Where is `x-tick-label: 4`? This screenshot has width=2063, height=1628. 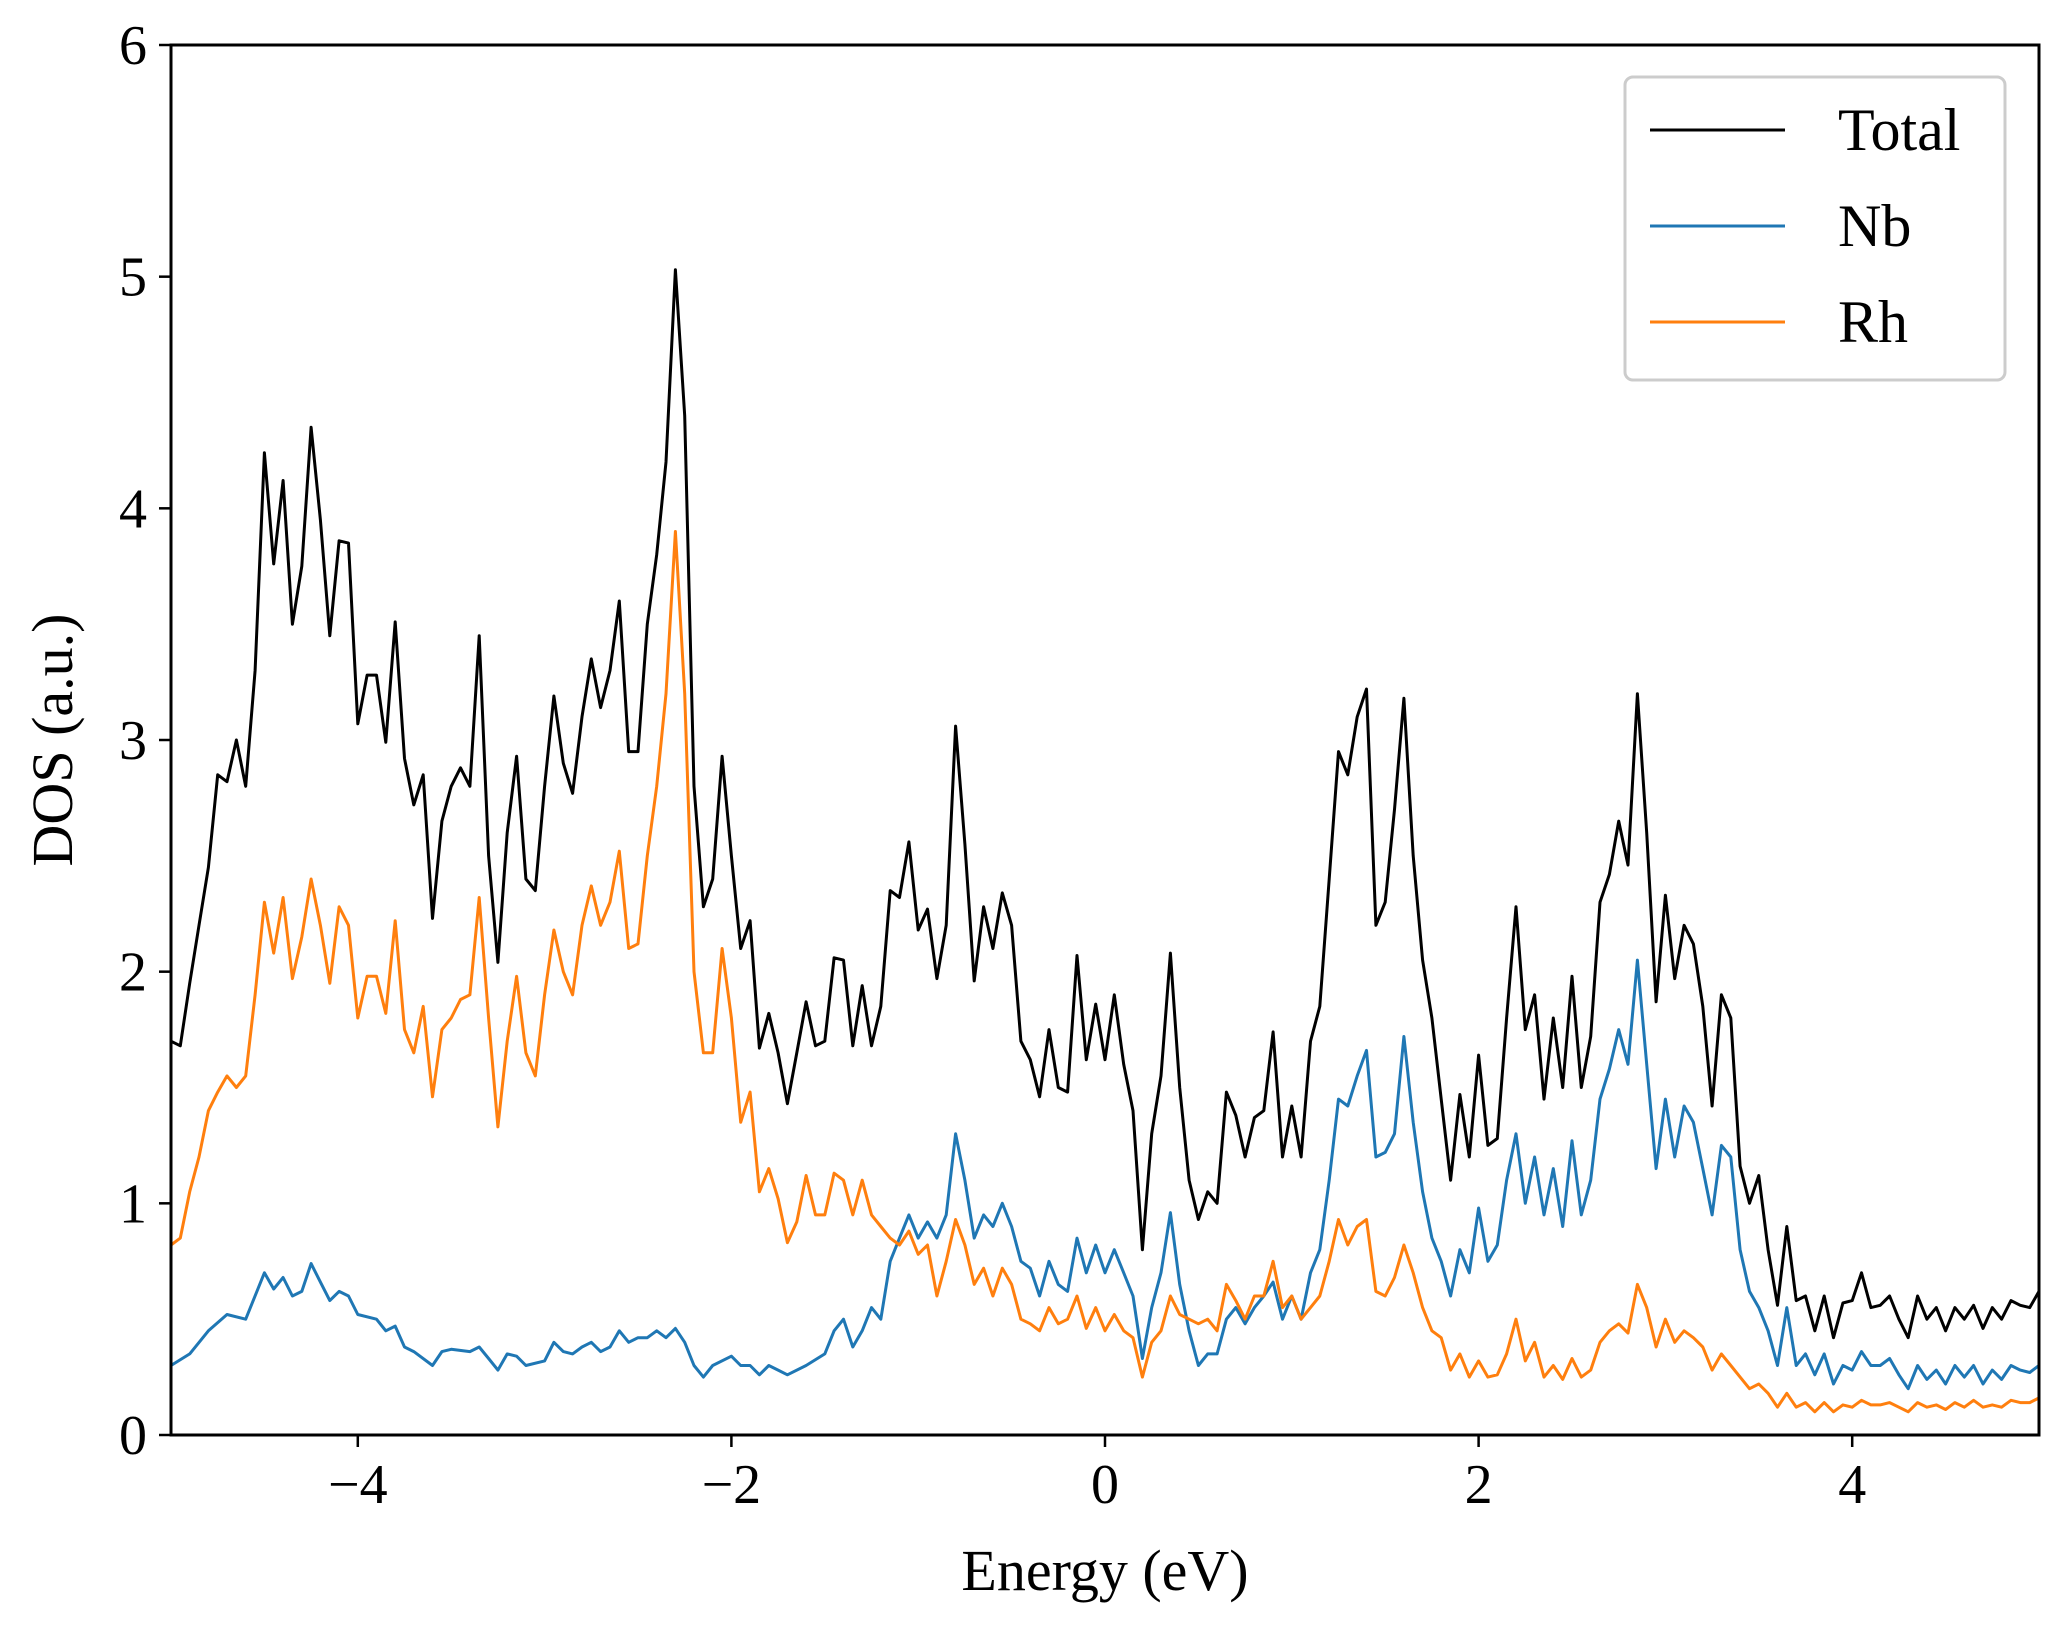
x-tick-label: 4 is located at coordinates (1852, 1485).